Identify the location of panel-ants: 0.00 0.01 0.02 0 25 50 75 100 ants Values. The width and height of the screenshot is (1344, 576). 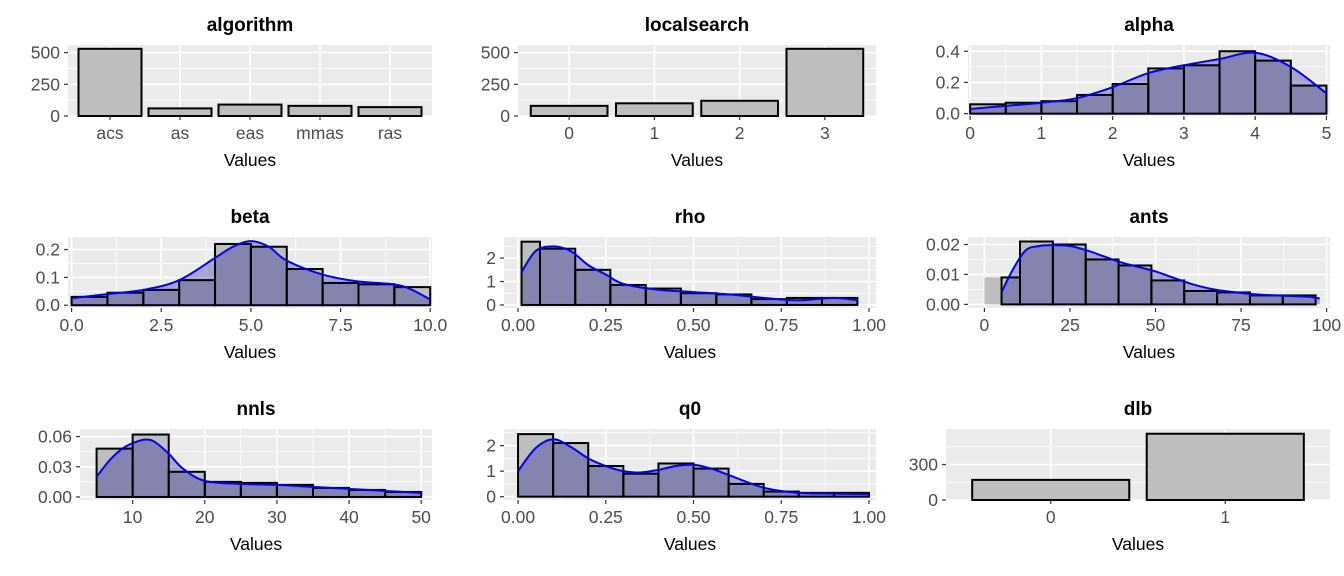
(1134, 284).